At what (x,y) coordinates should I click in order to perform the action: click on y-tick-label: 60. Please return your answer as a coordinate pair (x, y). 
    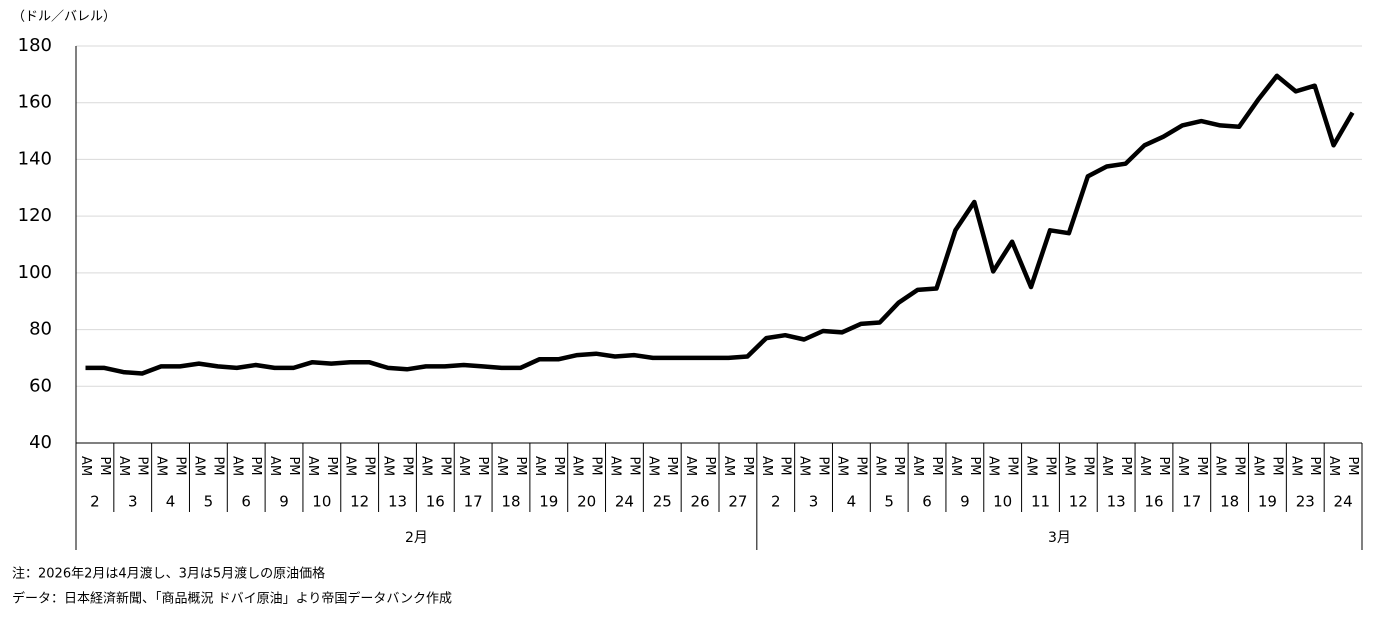
    Looking at the image, I should click on (40, 385).